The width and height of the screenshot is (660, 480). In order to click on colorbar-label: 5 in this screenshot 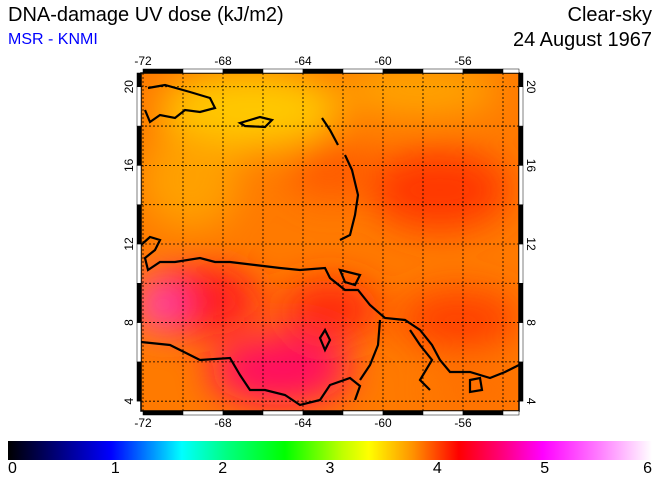, I will do `click(545, 468)`.